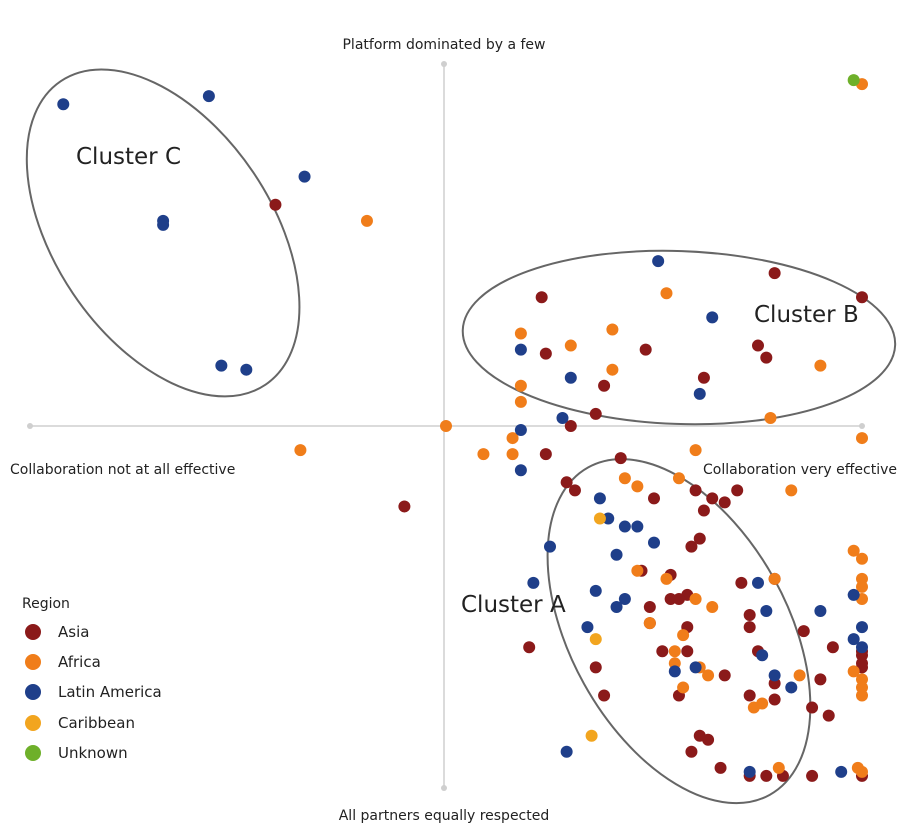 The image size is (912, 834). I want to click on legend-item-asia: Asia, so click(57, 632).